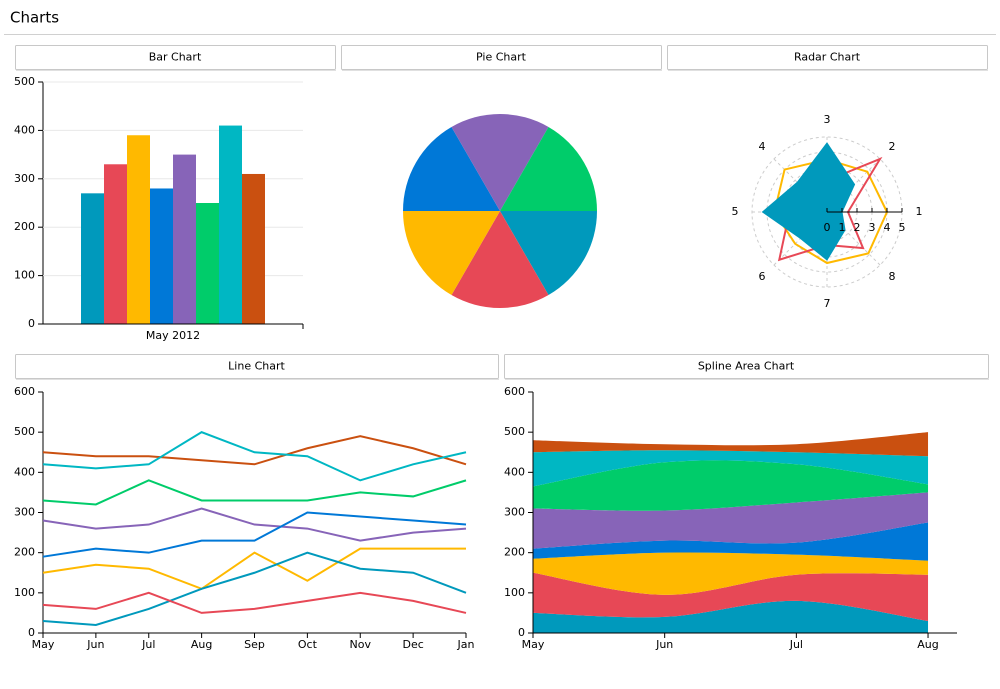  What do you see at coordinates (412, 644) in the screenshot?
I see `x-tick-label: Dec` at bounding box center [412, 644].